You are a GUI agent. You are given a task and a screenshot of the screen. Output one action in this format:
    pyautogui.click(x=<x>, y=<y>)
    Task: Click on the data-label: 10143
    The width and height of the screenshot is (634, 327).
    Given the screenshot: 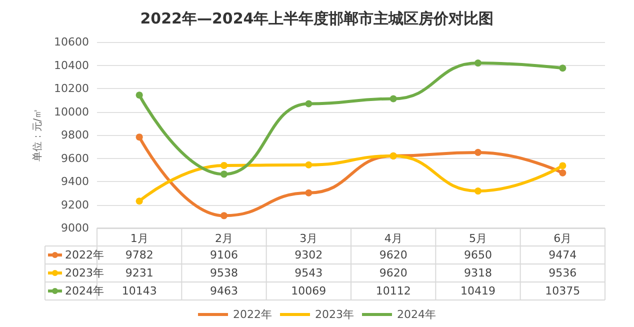 What is the action you would take?
    pyautogui.click(x=139, y=291)
    